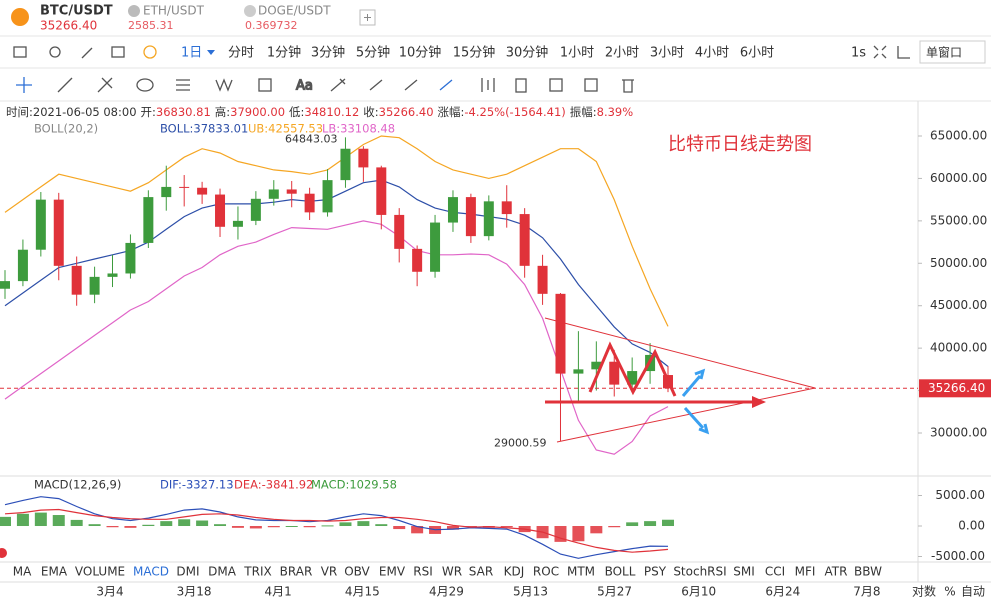 The width and height of the screenshot is (991, 603). Describe the element at coordinates (757, 53) in the screenshot. I see `interval-option: 6小时` at that location.